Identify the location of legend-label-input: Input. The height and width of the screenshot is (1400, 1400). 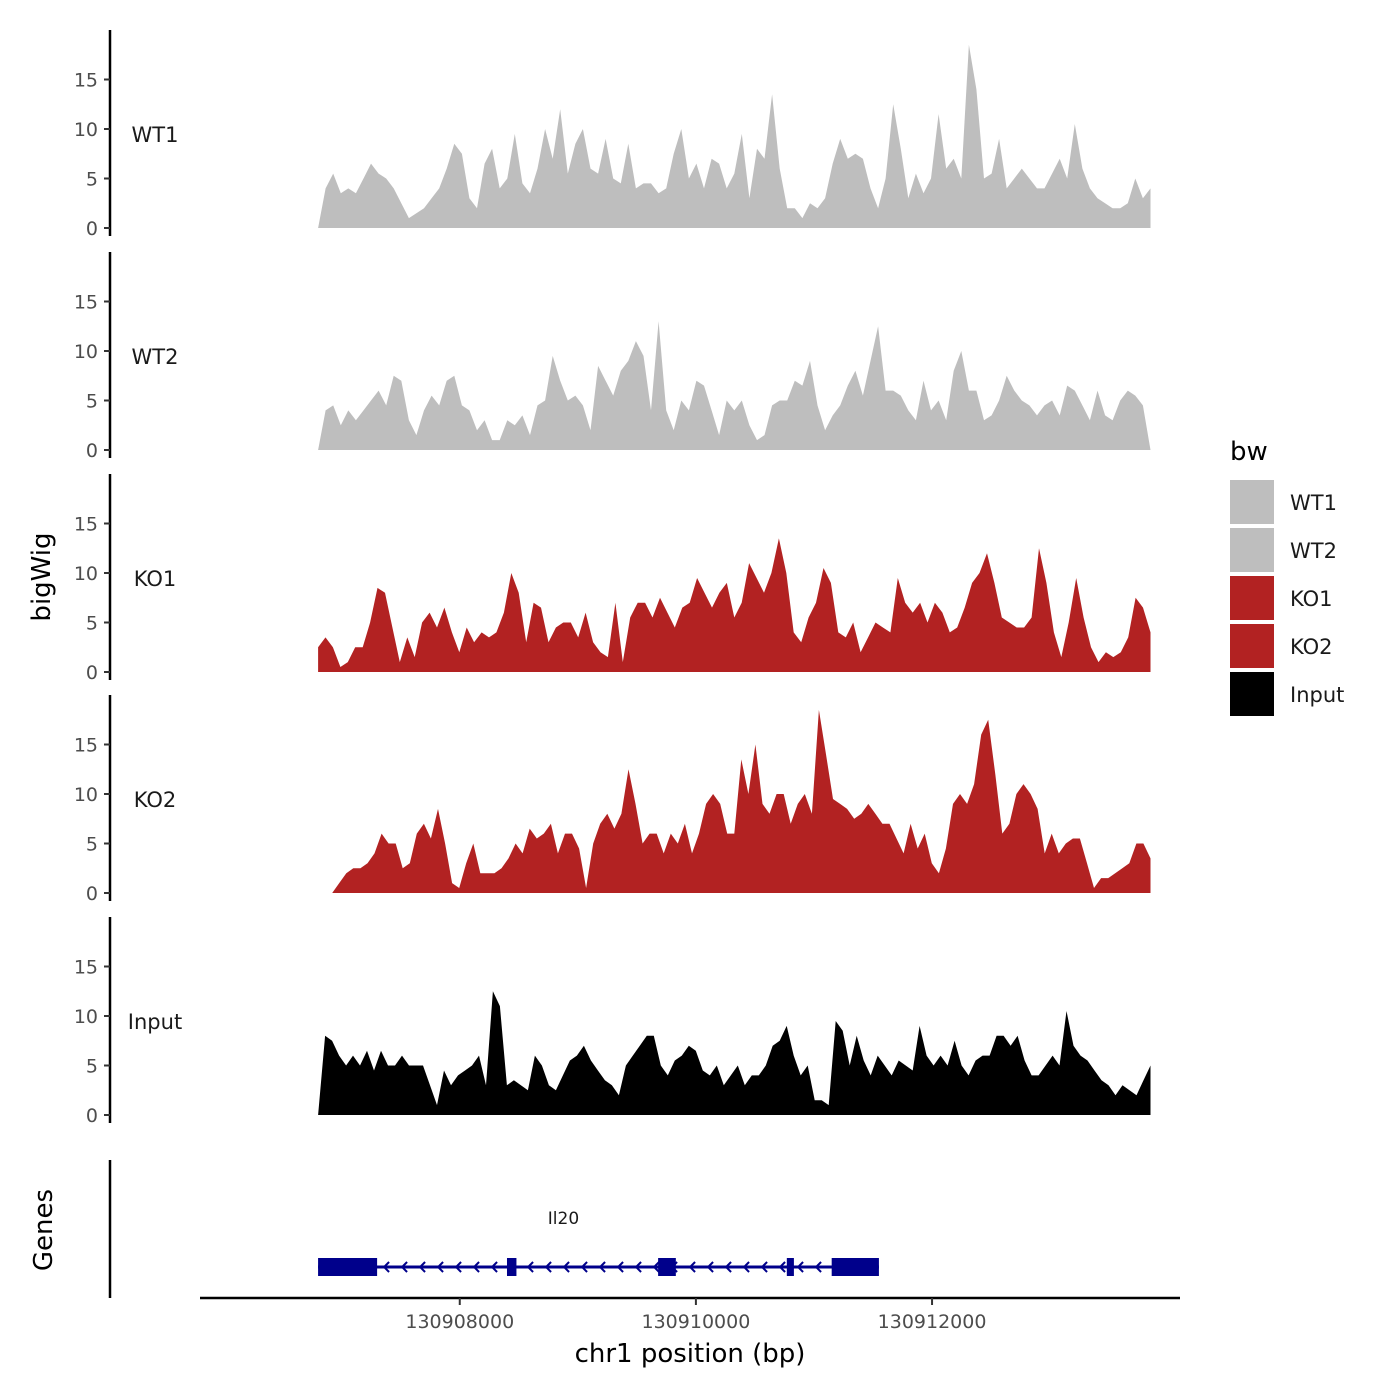
(1317, 695).